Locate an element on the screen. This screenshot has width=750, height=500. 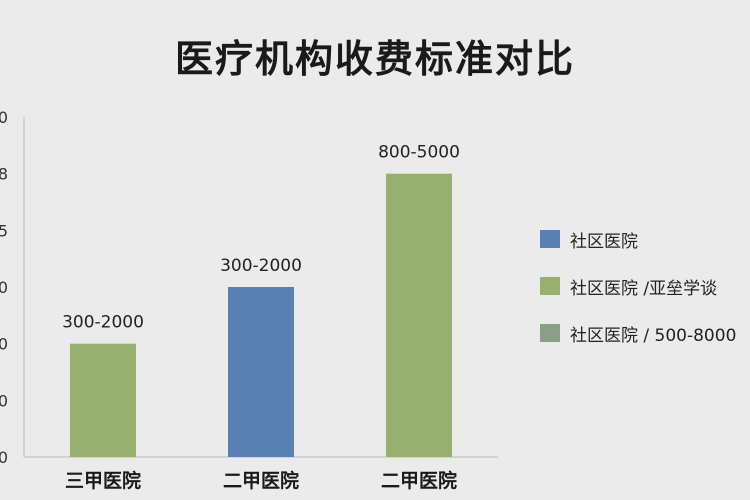
legend-item: 社区医院 / 500-8000 is located at coordinates (638, 334).